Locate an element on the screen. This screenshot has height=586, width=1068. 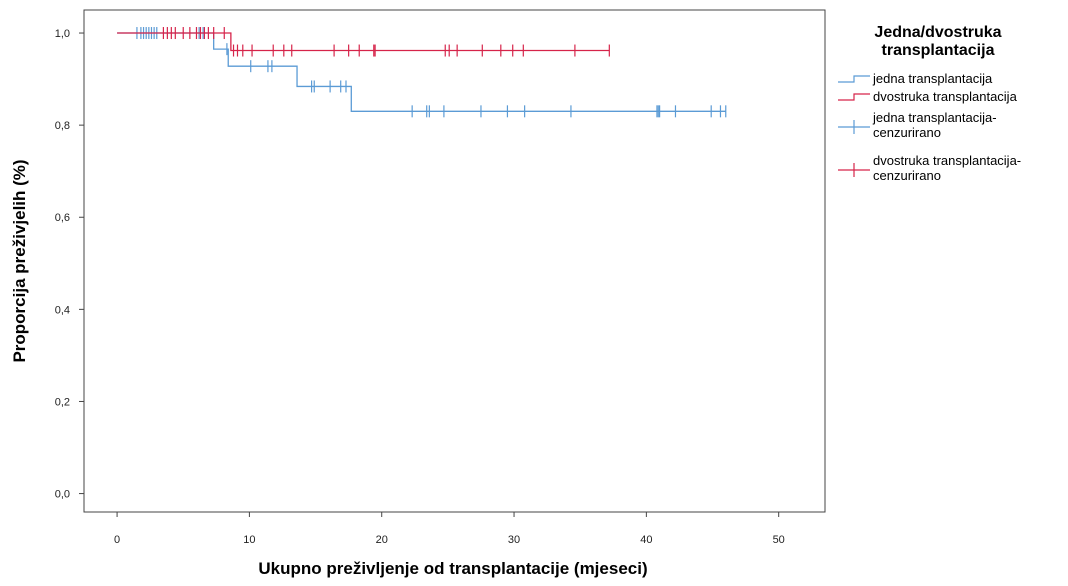
y-axis-title: Proporcija preživjelih (%) is located at coordinates (19, 260).